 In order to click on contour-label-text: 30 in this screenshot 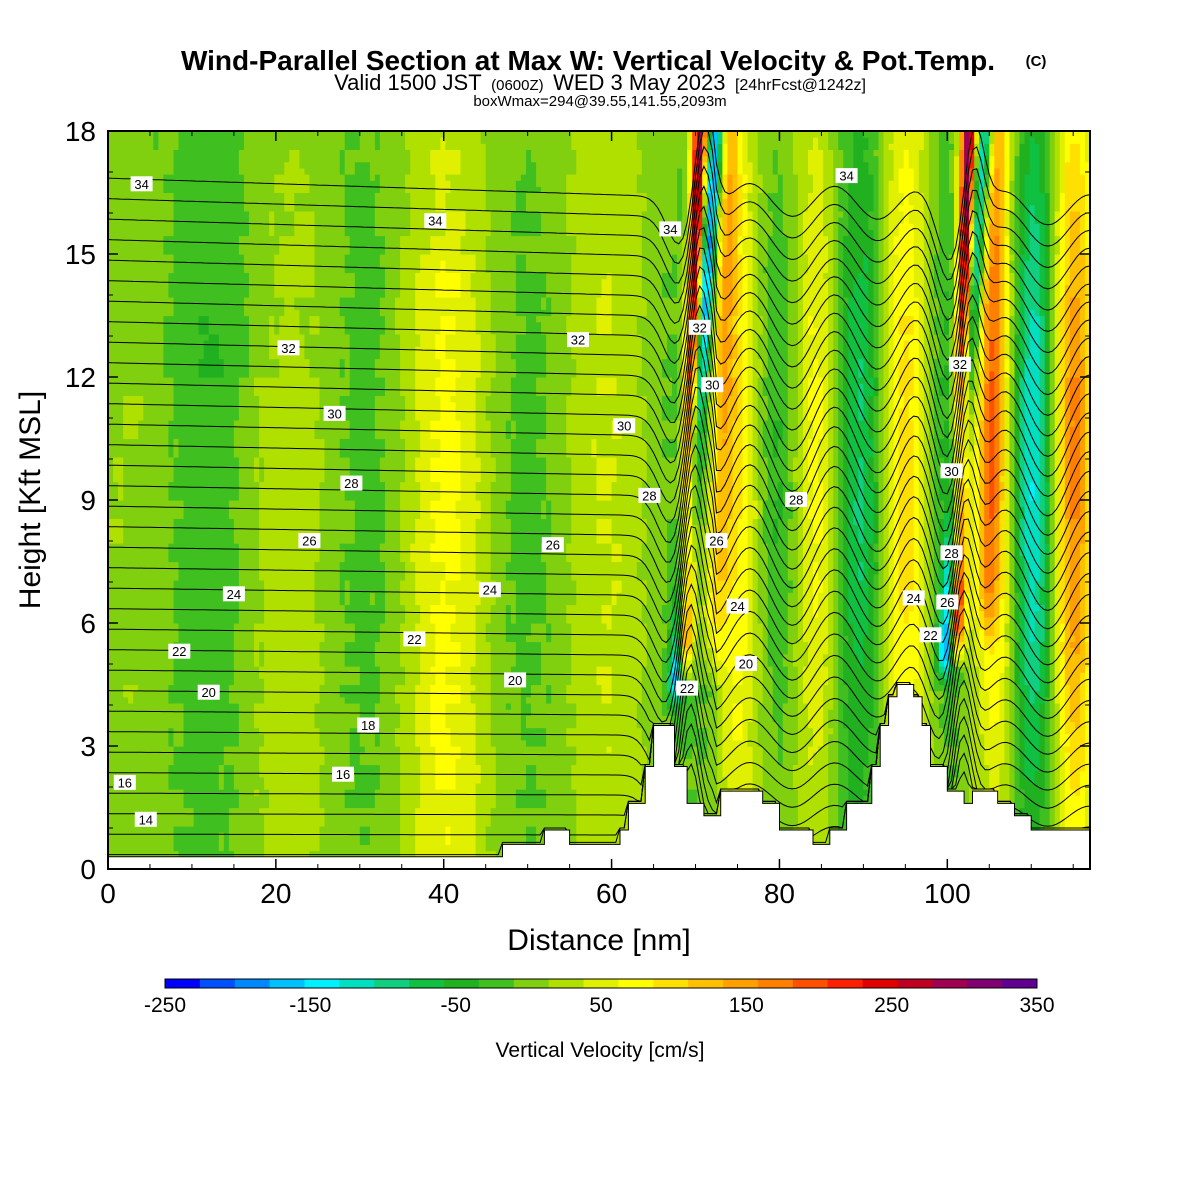, I will do `click(624, 426)`.